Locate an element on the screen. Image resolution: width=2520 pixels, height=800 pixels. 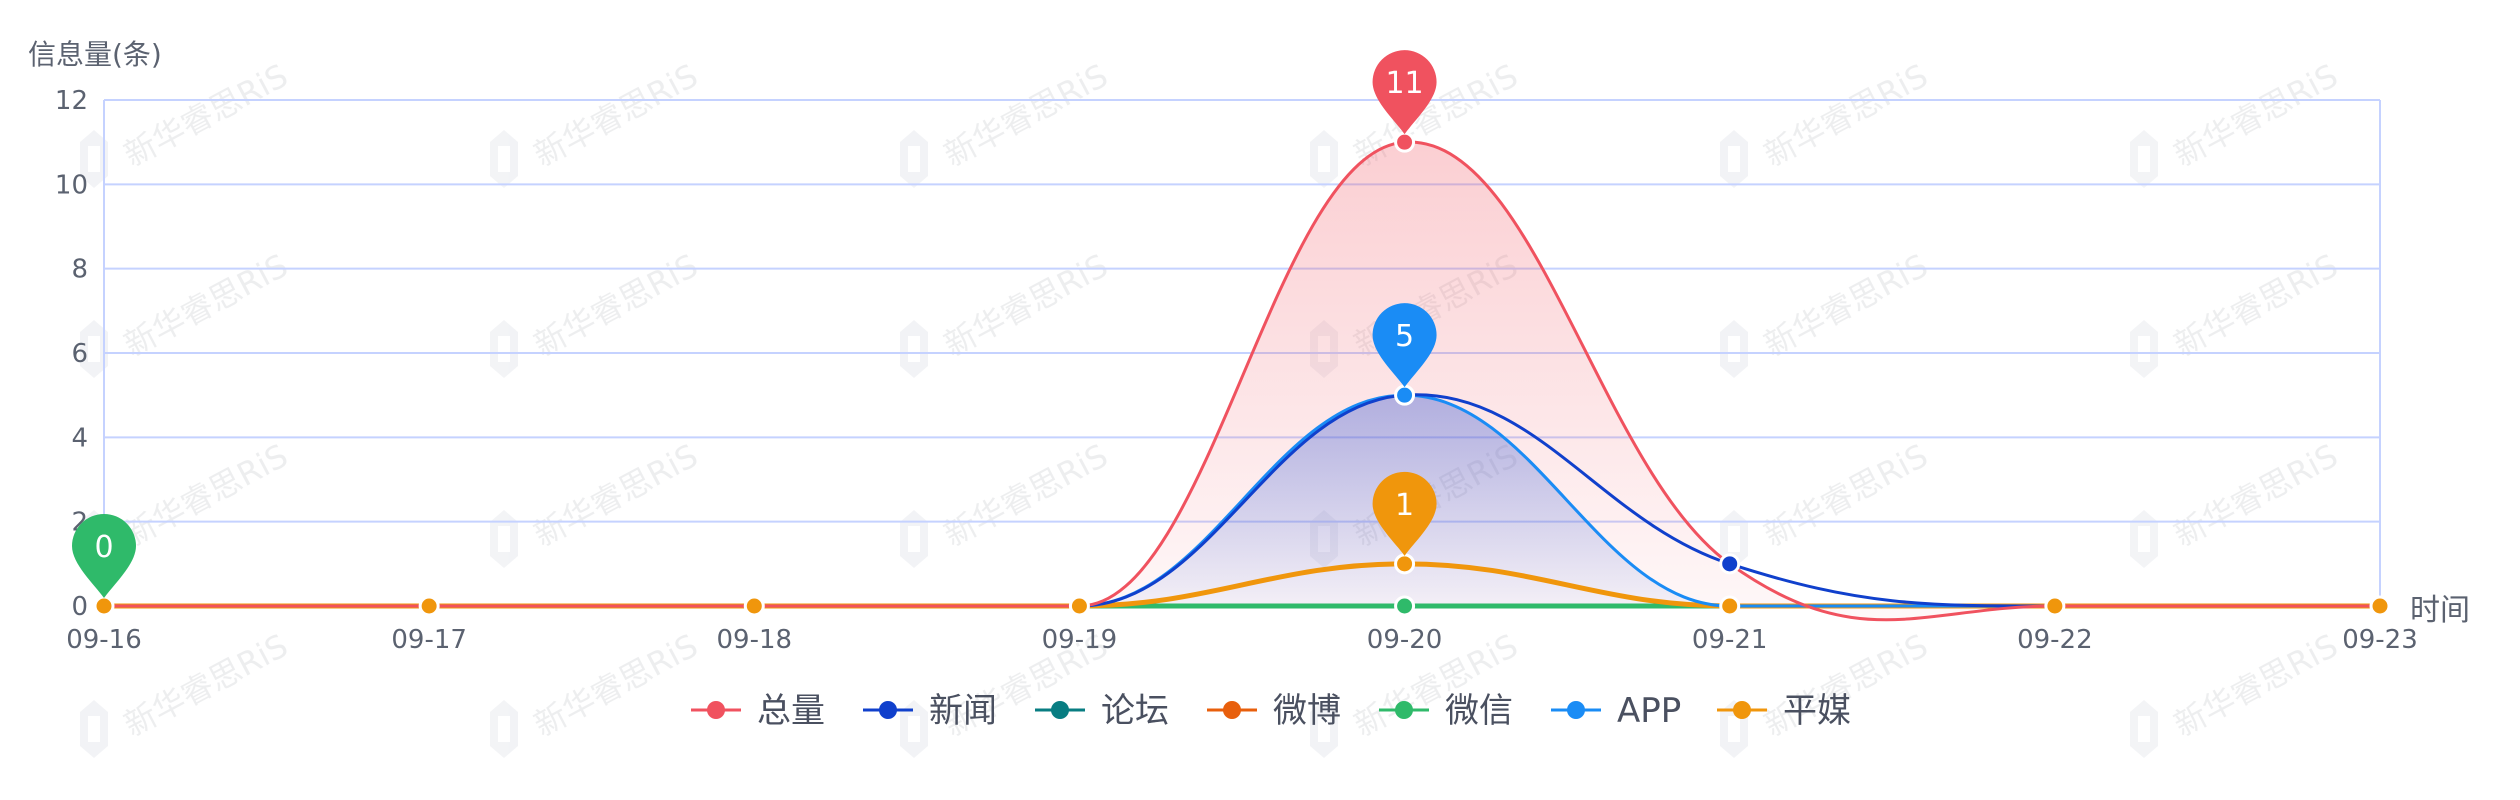
marker-wechat: 0 is located at coordinates (104, 556).